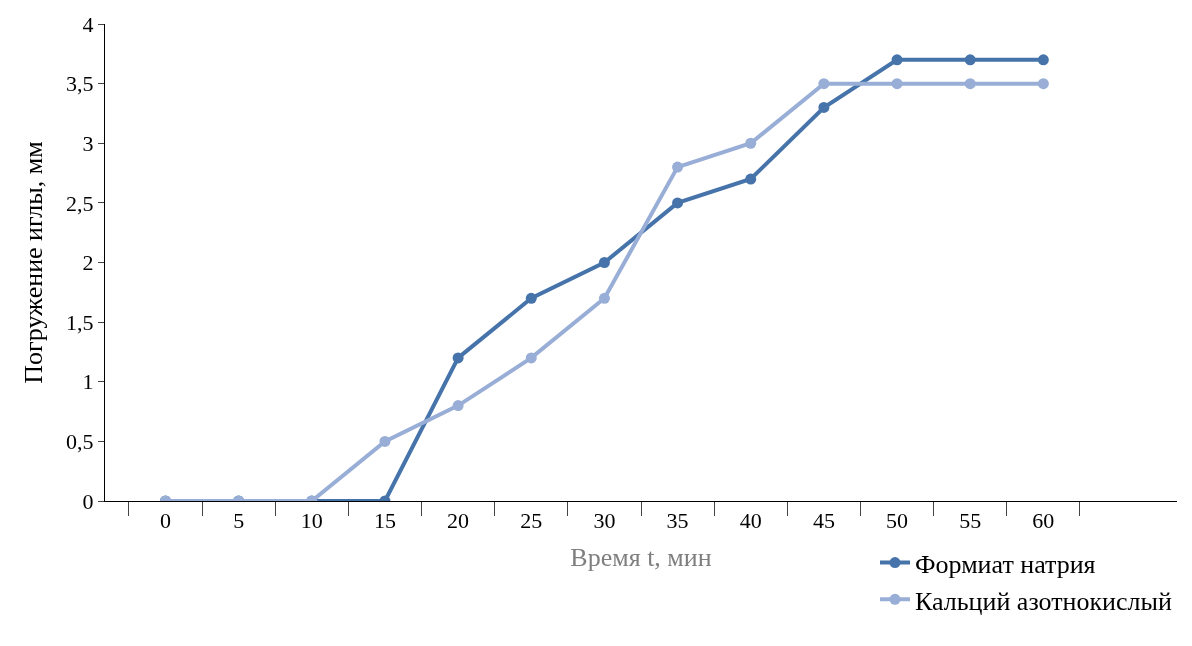  I want to click on y-tick-label: 3,5, so click(80, 84).